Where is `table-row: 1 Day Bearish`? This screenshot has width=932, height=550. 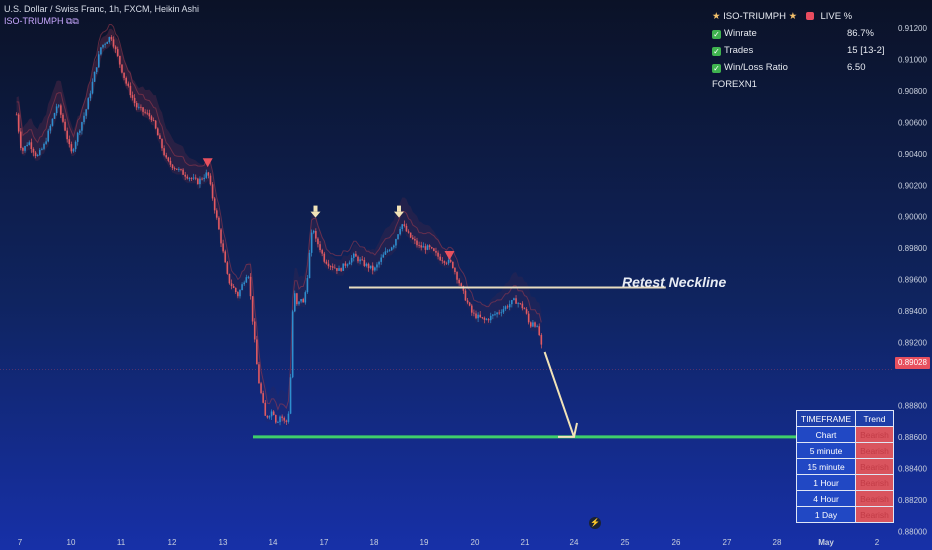 table-row: 1 Day Bearish is located at coordinates (844, 514).